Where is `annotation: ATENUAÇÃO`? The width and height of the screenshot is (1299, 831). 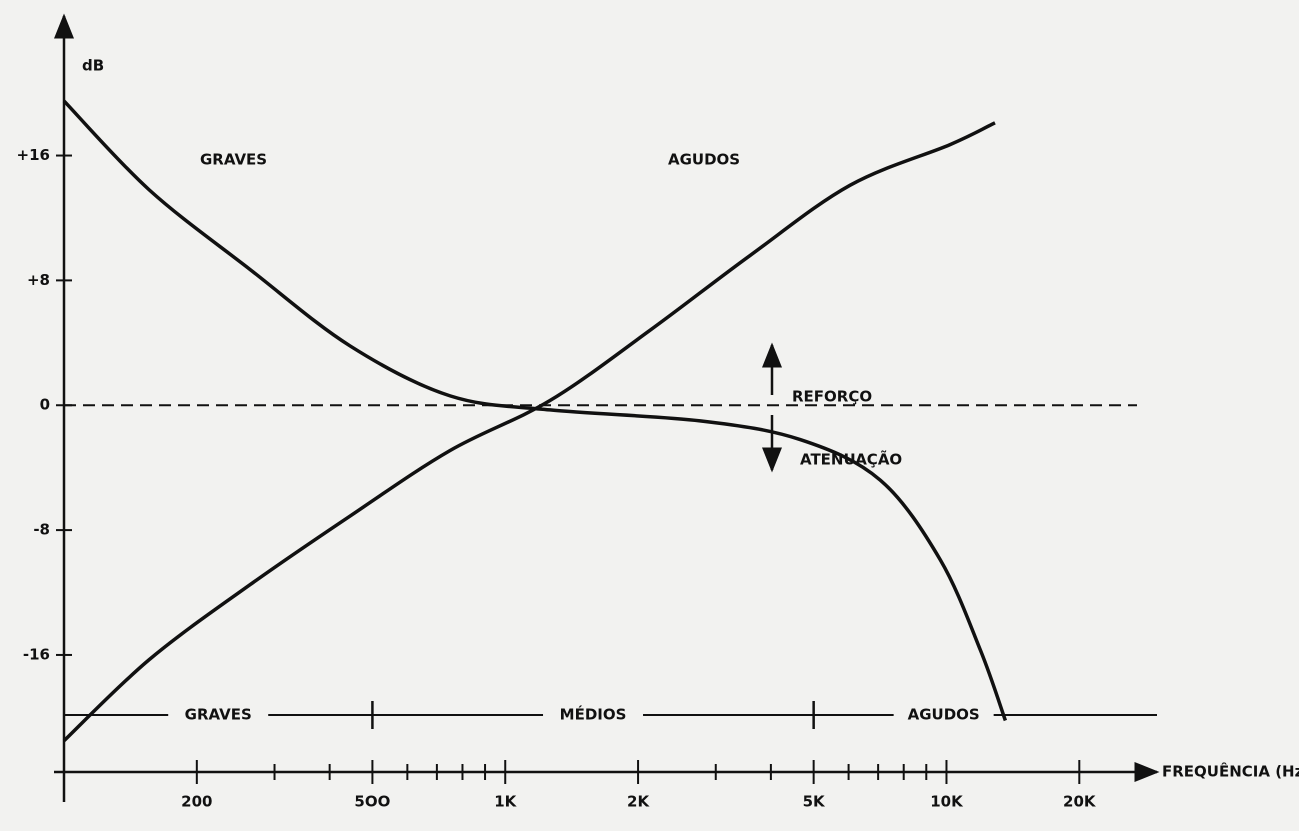 annotation: ATENUAÇÃO is located at coordinates (851, 459).